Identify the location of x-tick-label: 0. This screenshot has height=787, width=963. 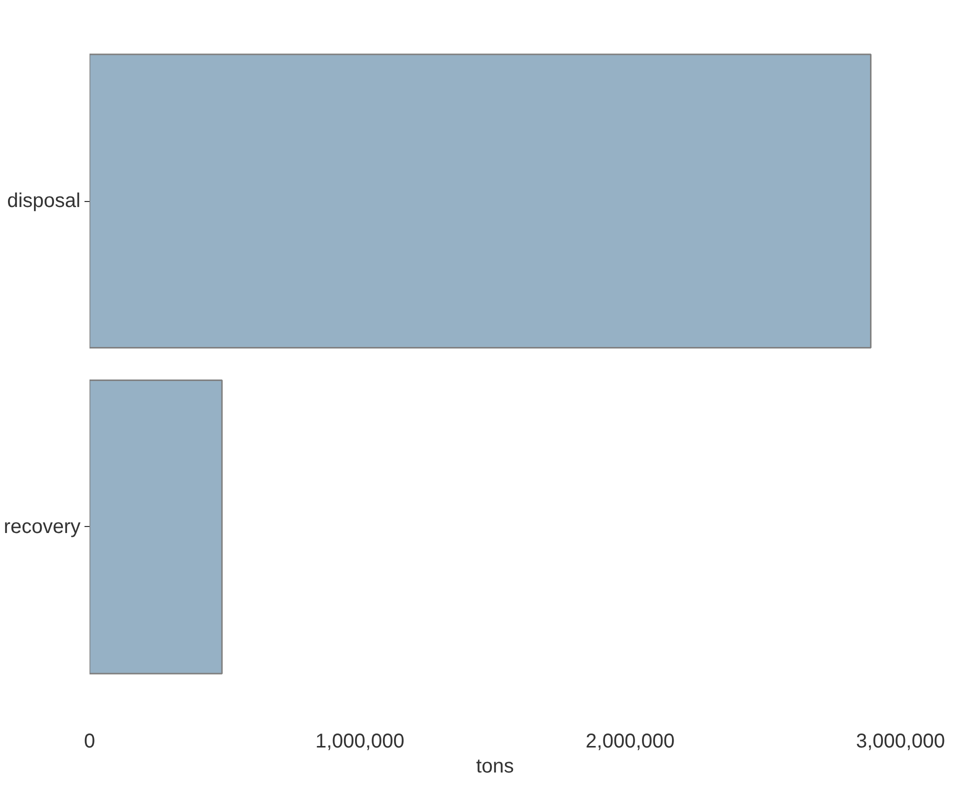
(90, 741).